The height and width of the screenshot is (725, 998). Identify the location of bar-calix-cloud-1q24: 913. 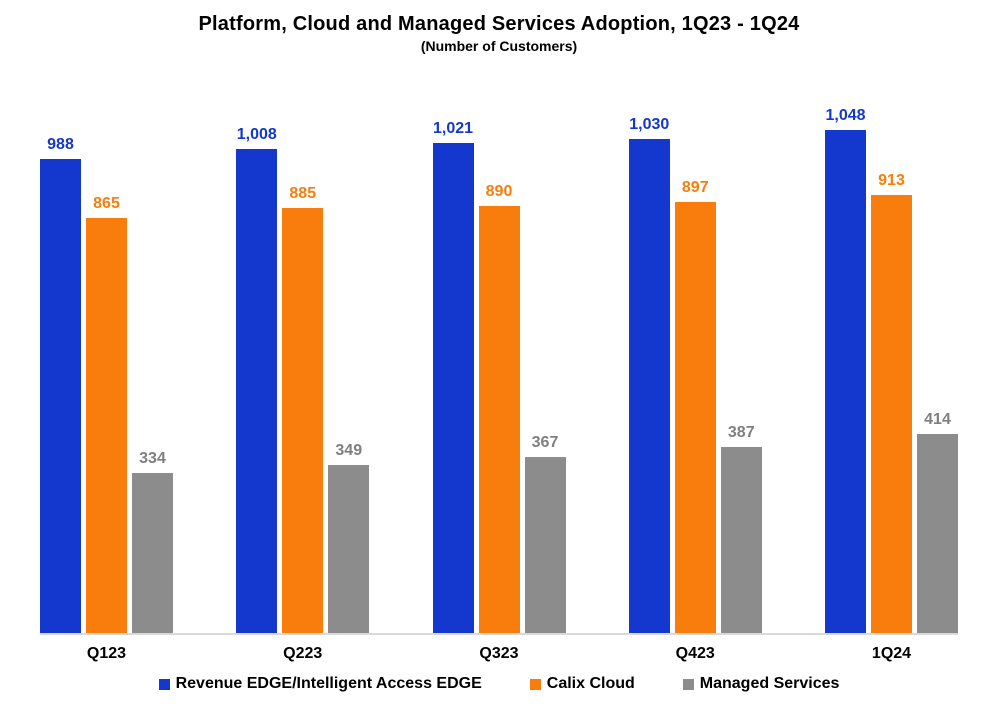
(891, 402).